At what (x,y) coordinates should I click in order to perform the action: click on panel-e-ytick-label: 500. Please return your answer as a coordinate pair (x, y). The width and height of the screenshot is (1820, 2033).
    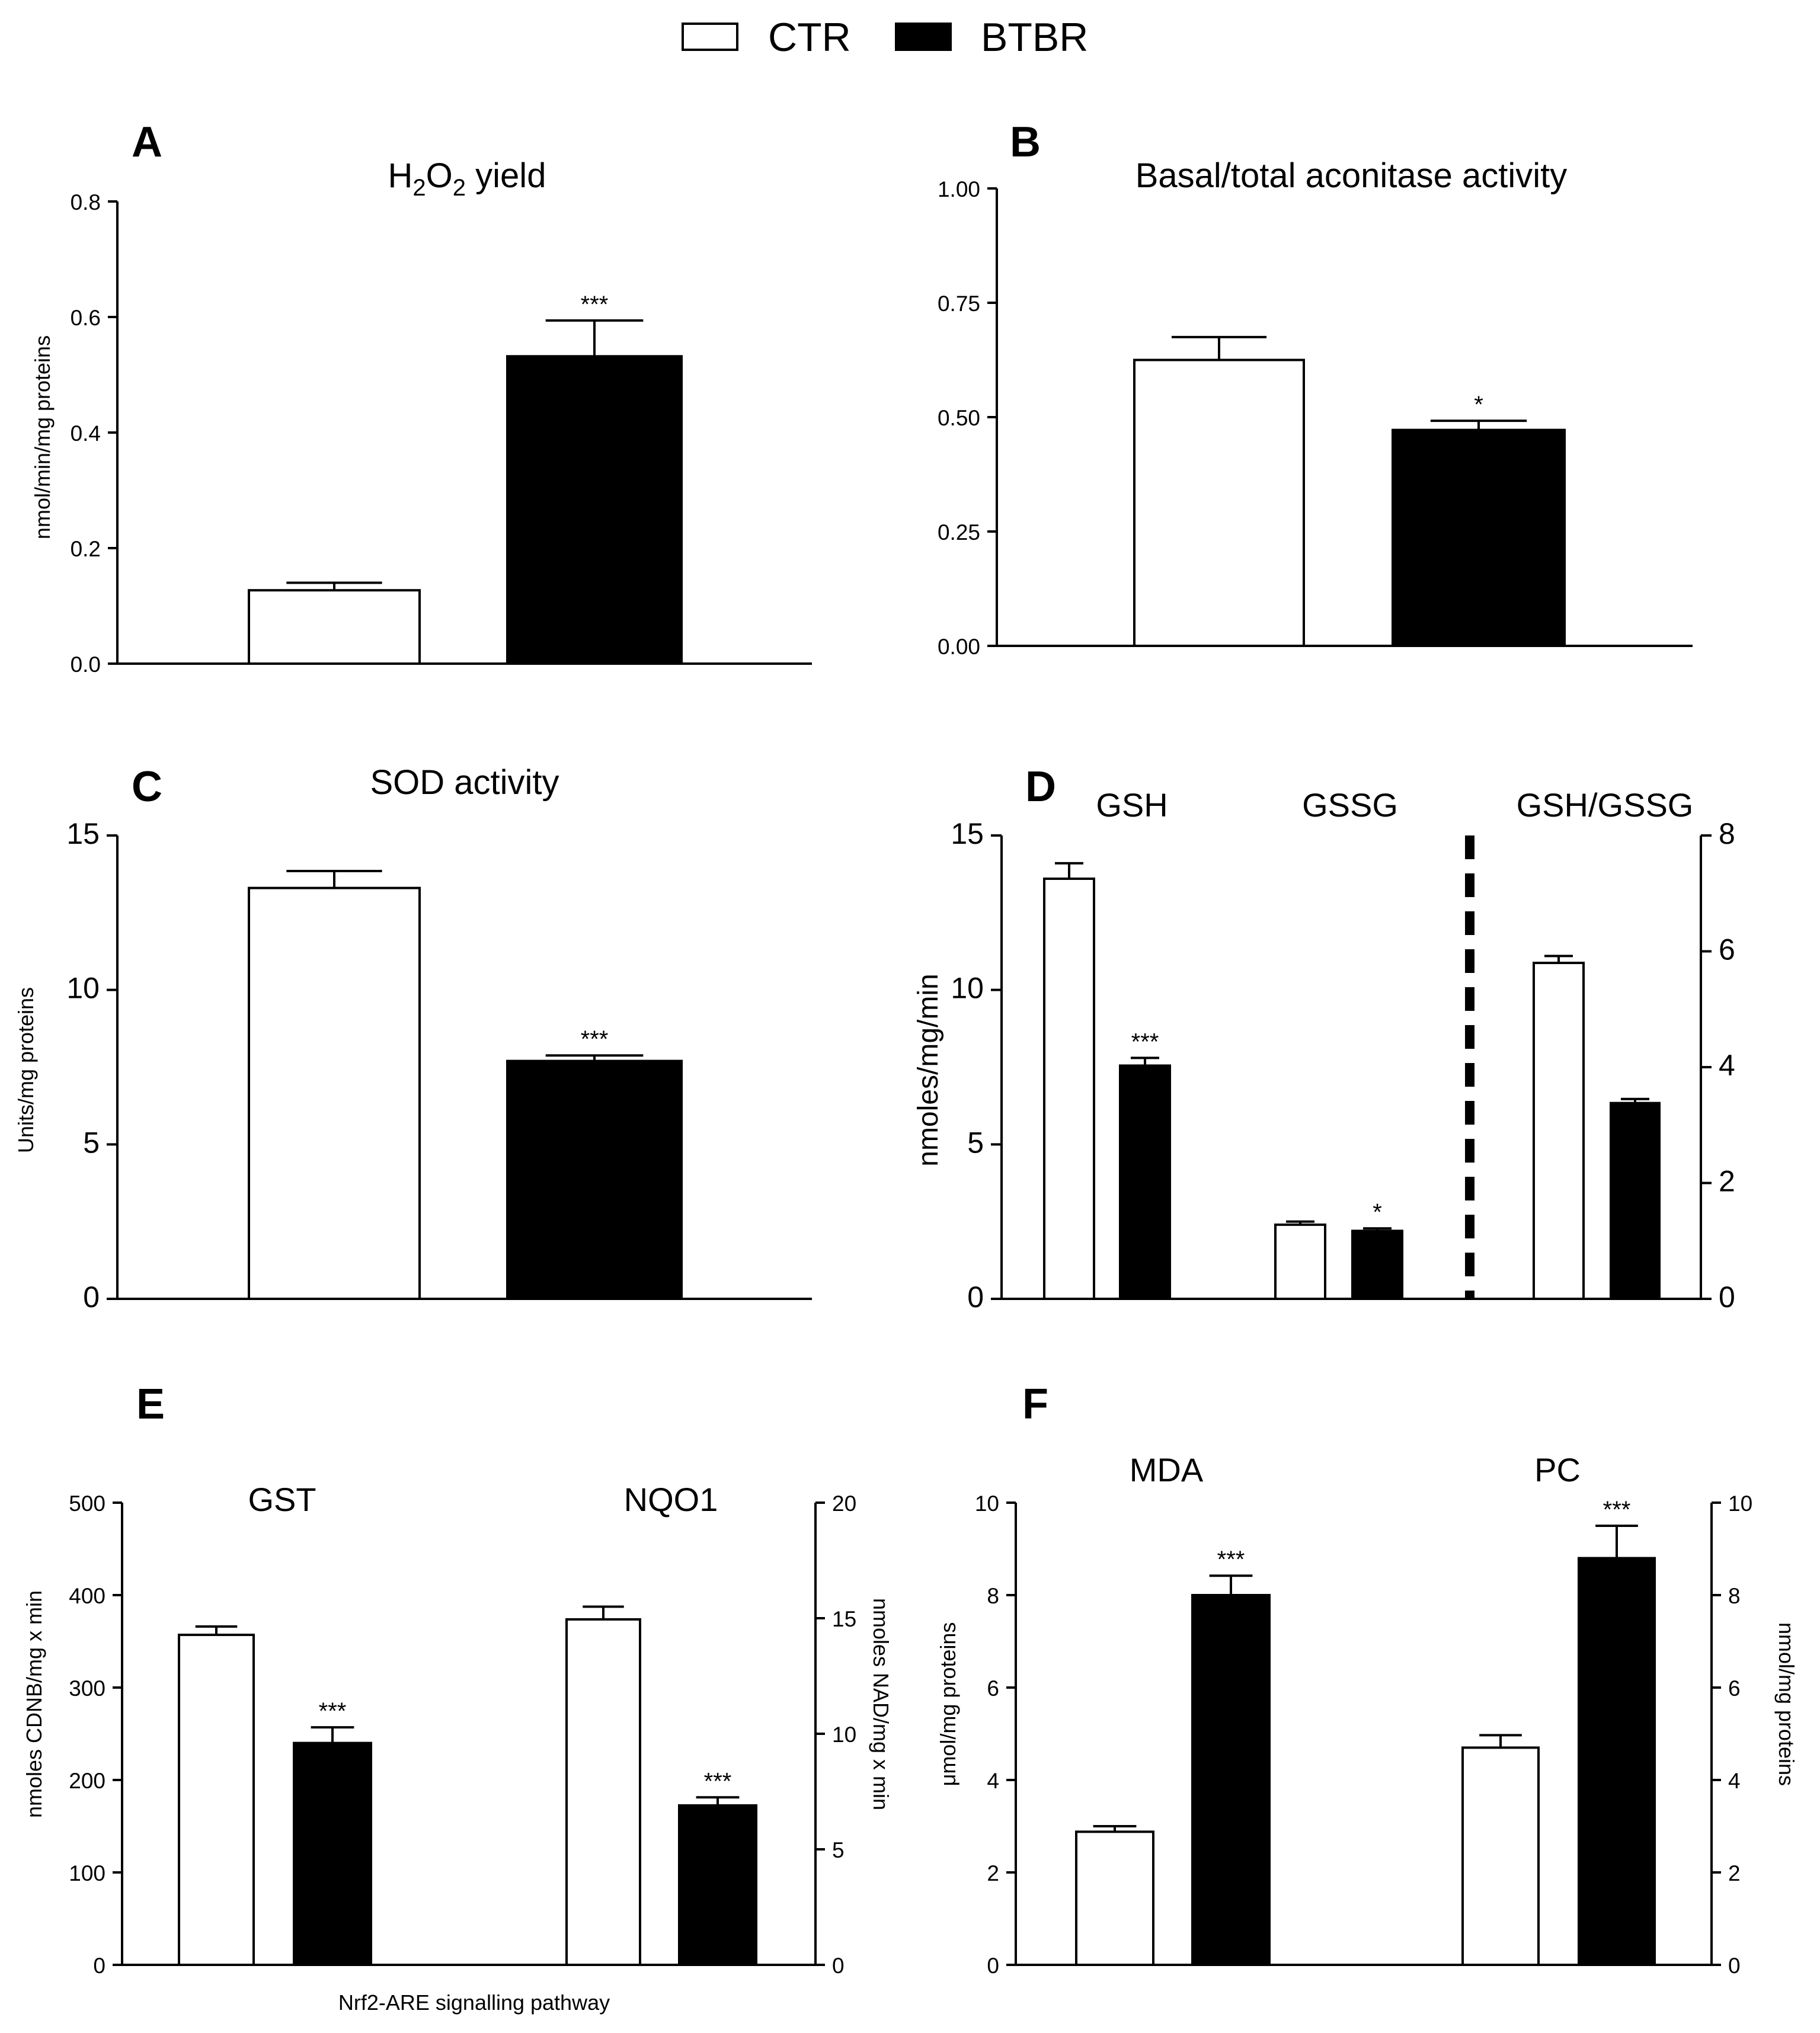
    Looking at the image, I should click on (87, 1503).